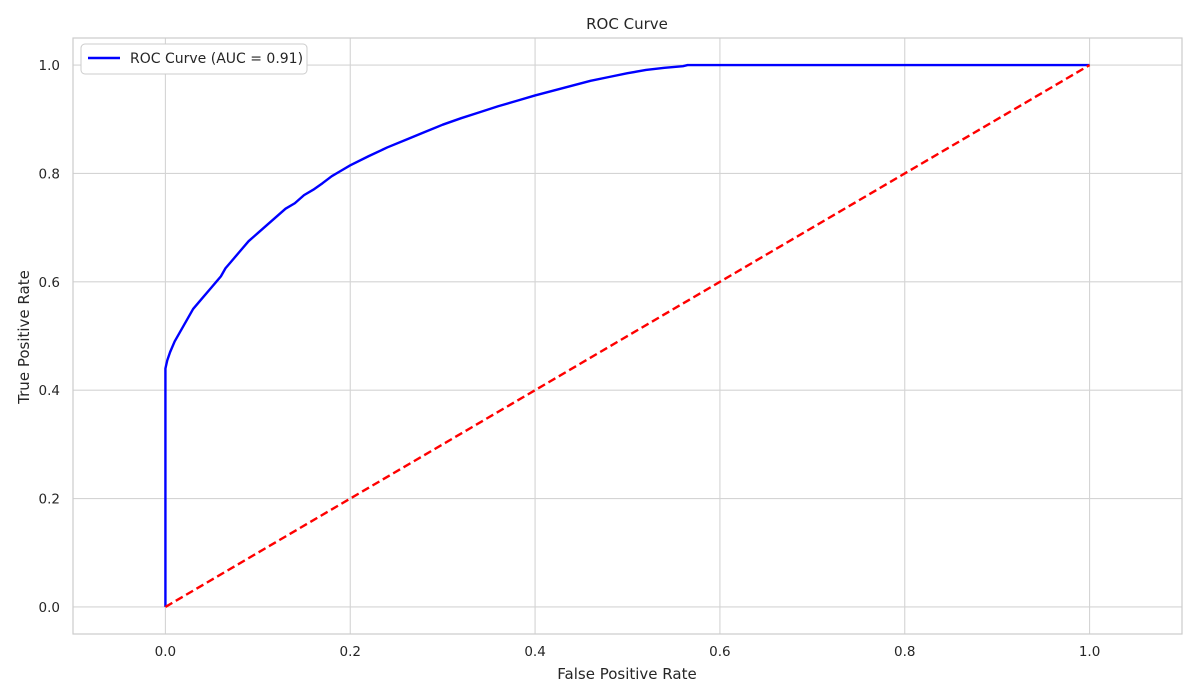 This screenshot has height=700, width=1200. I want to click on y-tick-label: 0.6, so click(49, 283).